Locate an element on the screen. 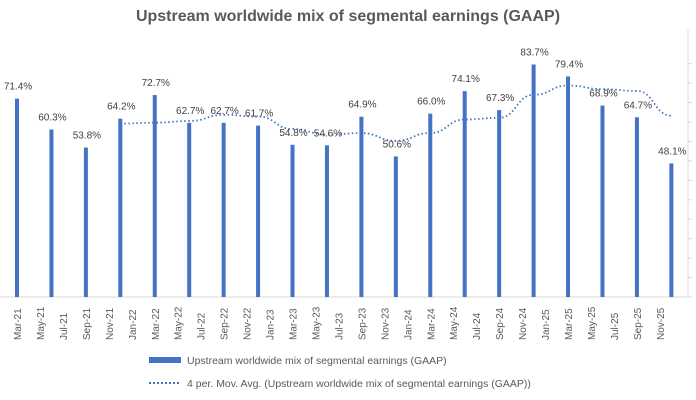 This screenshot has width=696, height=400. data-label: 48.1% is located at coordinates (672, 151).